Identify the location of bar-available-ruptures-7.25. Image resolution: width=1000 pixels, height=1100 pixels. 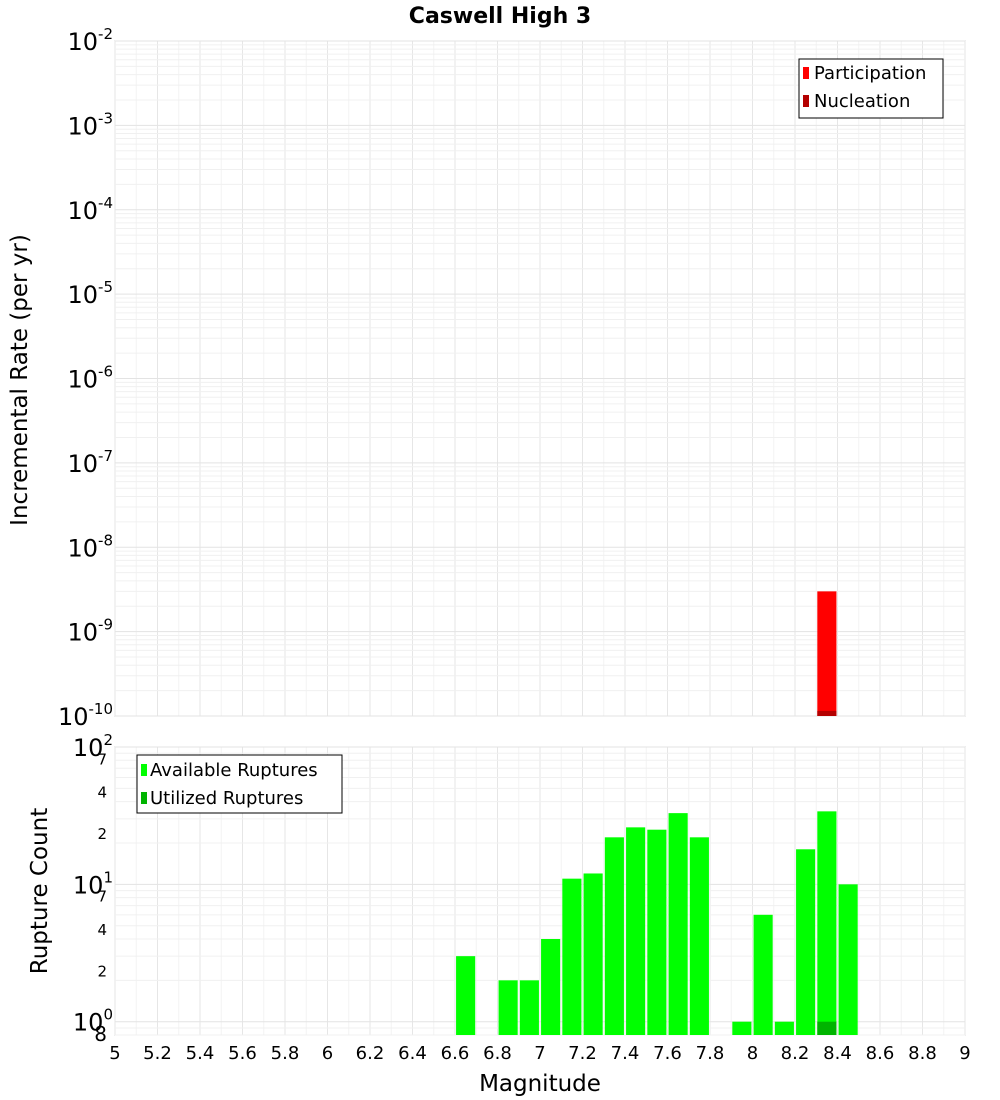
(593, 954).